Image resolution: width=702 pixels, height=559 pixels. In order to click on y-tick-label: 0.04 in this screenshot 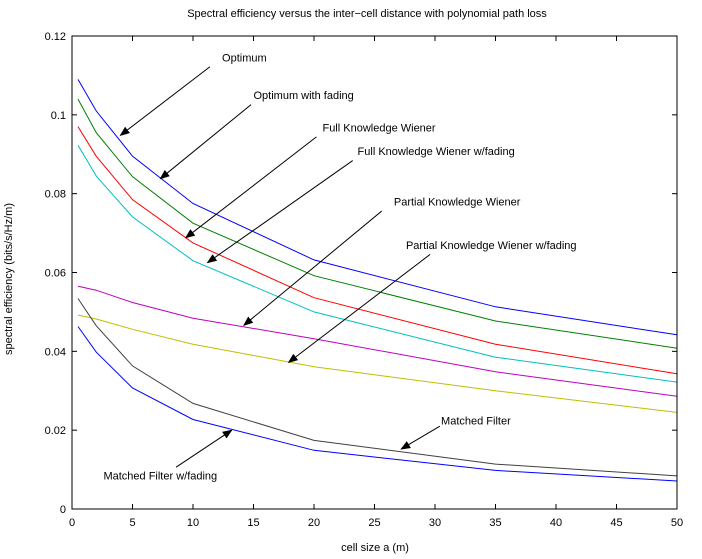, I will do `click(55, 352)`.